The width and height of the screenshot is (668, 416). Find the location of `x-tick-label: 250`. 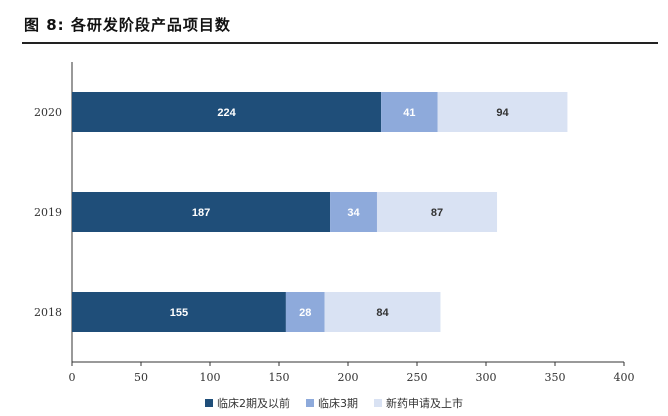

x-tick-label: 250 is located at coordinates (417, 377).